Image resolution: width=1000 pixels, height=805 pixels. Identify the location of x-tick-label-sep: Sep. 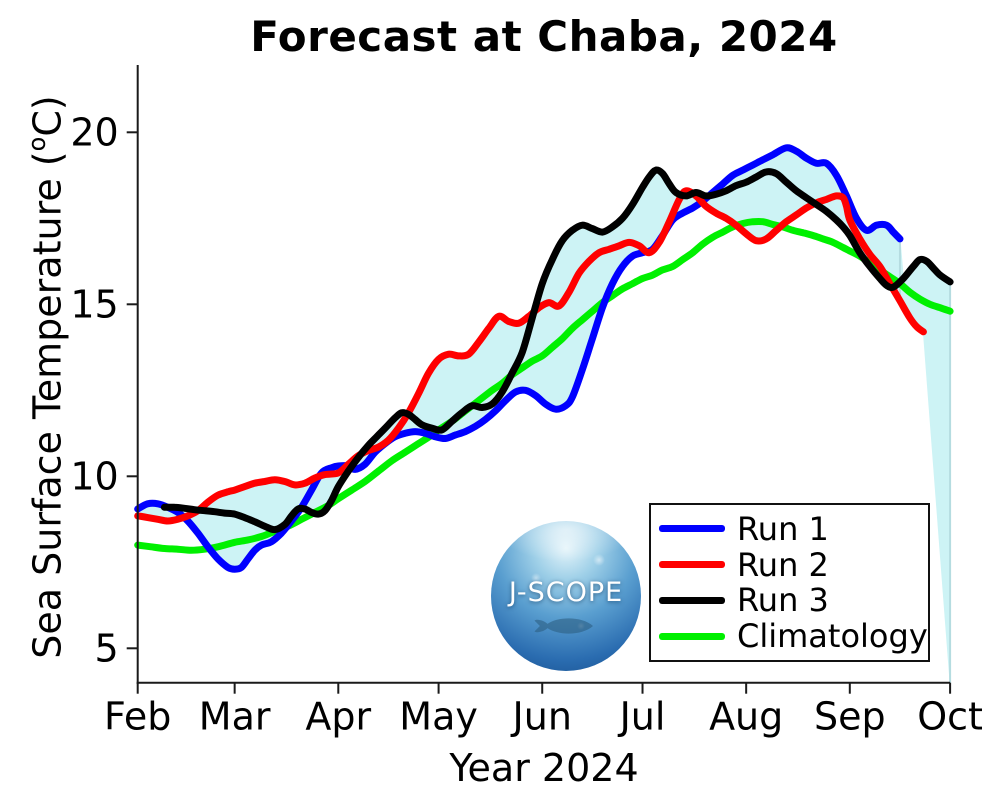
(850, 717).